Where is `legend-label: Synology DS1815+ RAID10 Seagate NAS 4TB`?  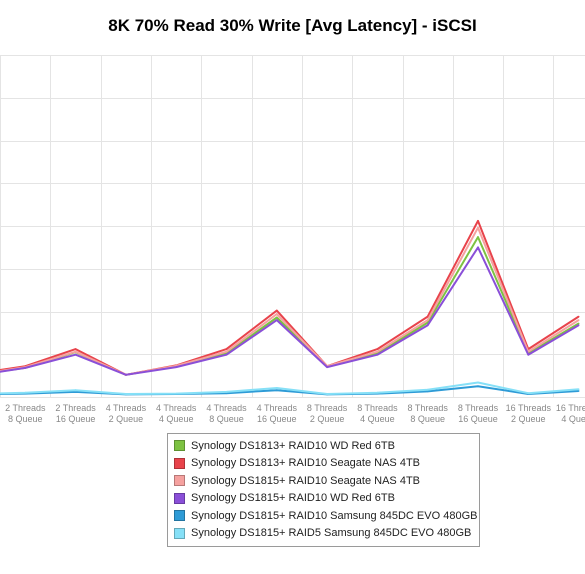
legend-label: Synology DS1815+ RAID10 Seagate NAS 4TB is located at coordinates (305, 480).